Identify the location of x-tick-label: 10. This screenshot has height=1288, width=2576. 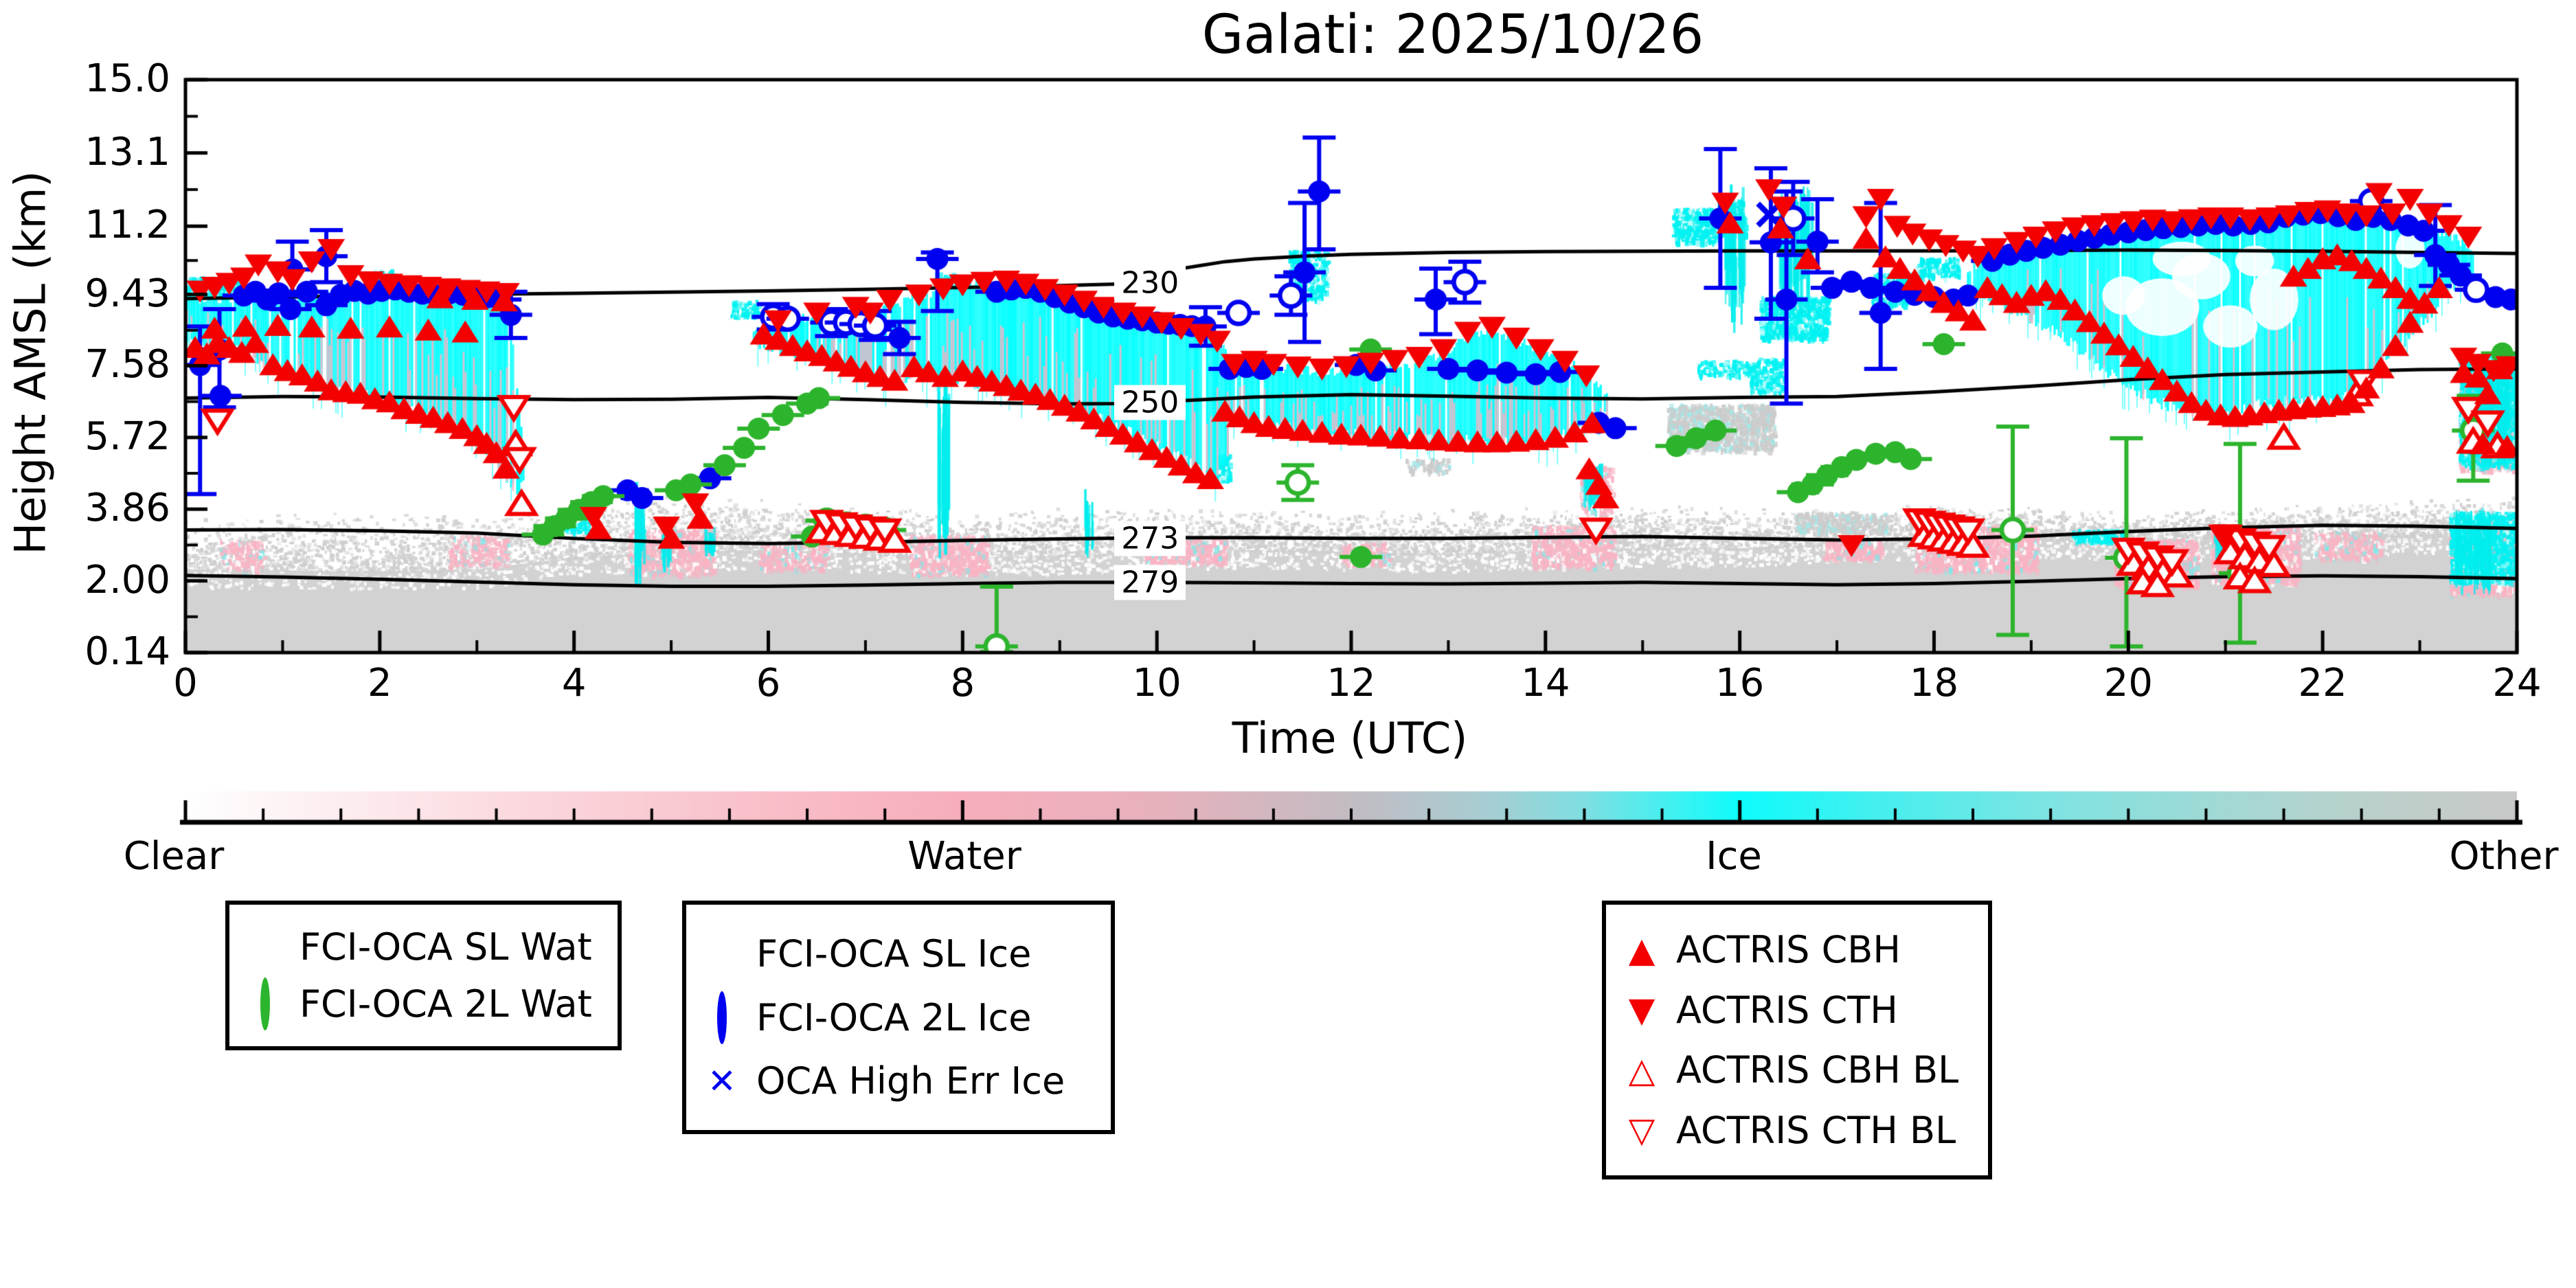
(1157, 683).